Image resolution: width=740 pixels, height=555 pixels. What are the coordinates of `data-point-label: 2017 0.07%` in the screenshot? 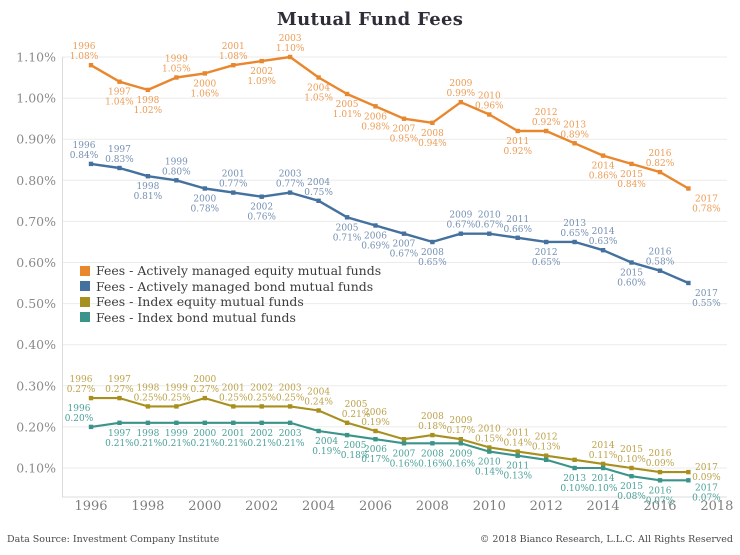 It's located at (706, 493).